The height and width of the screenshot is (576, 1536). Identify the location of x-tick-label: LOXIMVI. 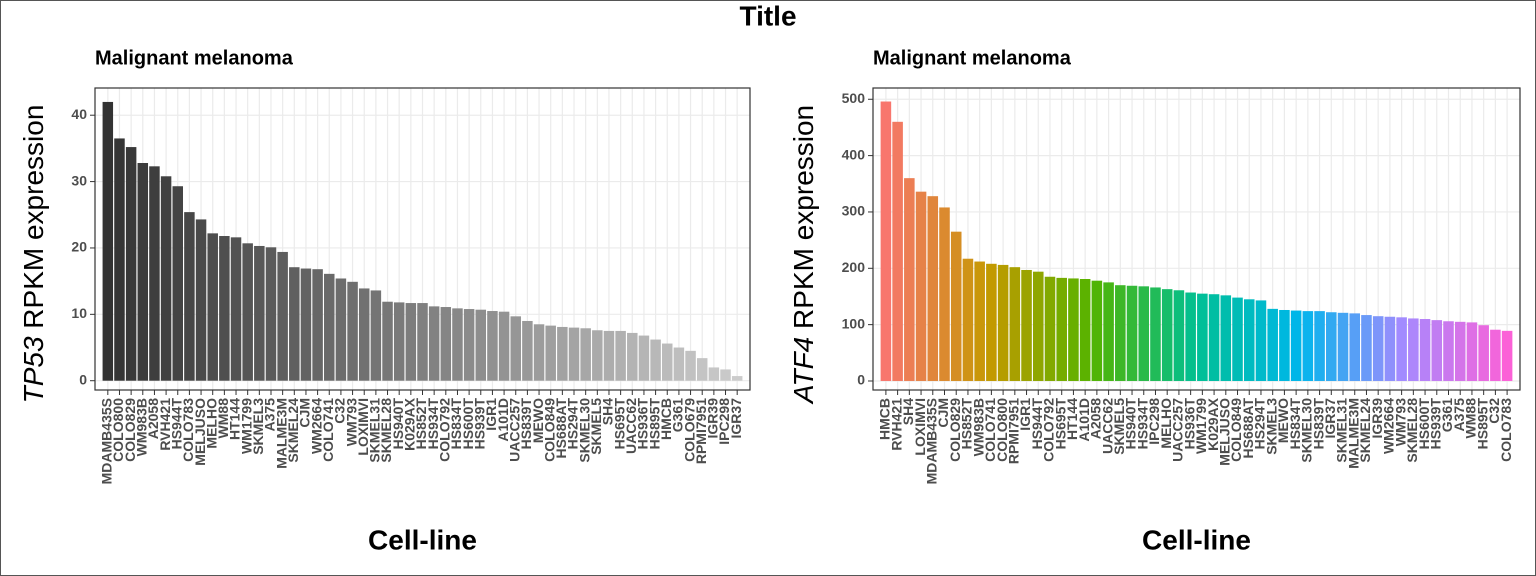
(363, 427).